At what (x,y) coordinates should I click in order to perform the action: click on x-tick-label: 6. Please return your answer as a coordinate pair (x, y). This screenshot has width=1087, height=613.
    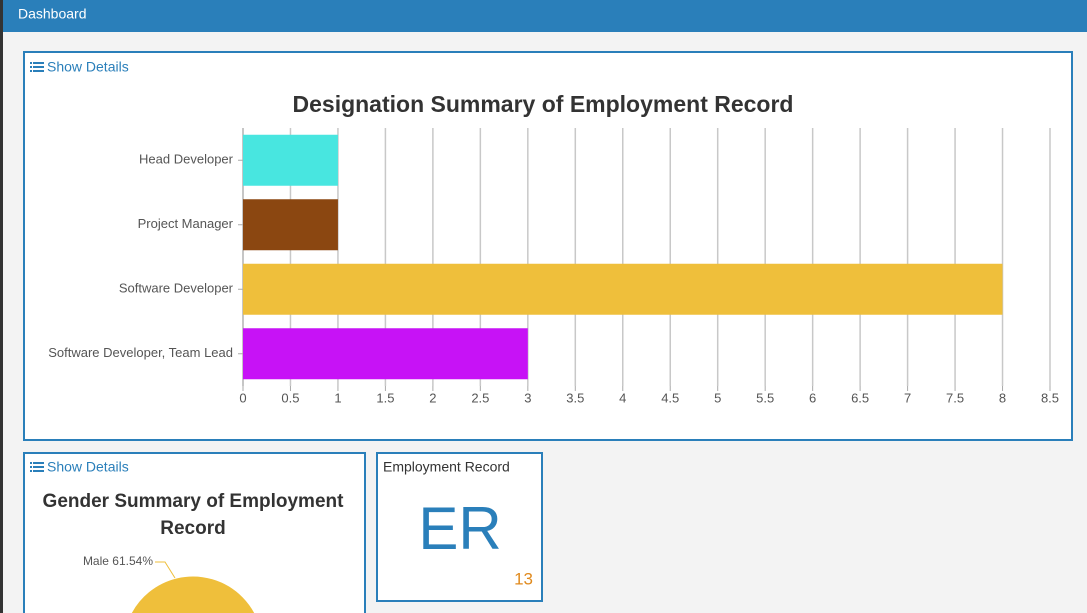
    Looking at the image, I should click on (812, 397).